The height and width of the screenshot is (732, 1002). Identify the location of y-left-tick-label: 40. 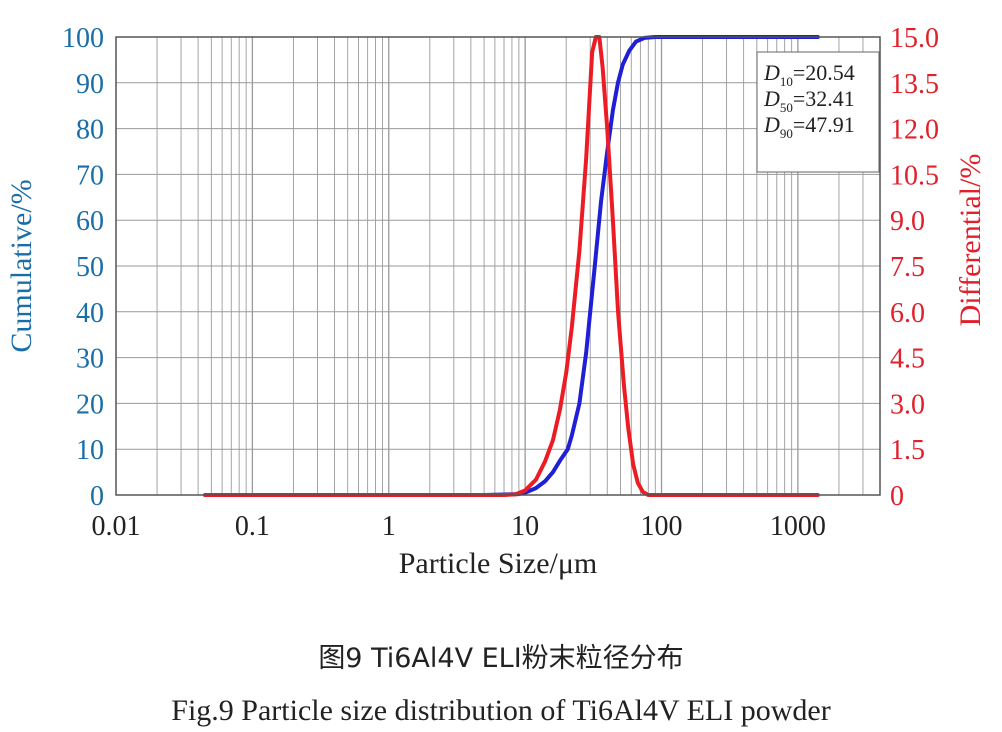
(90, 313).